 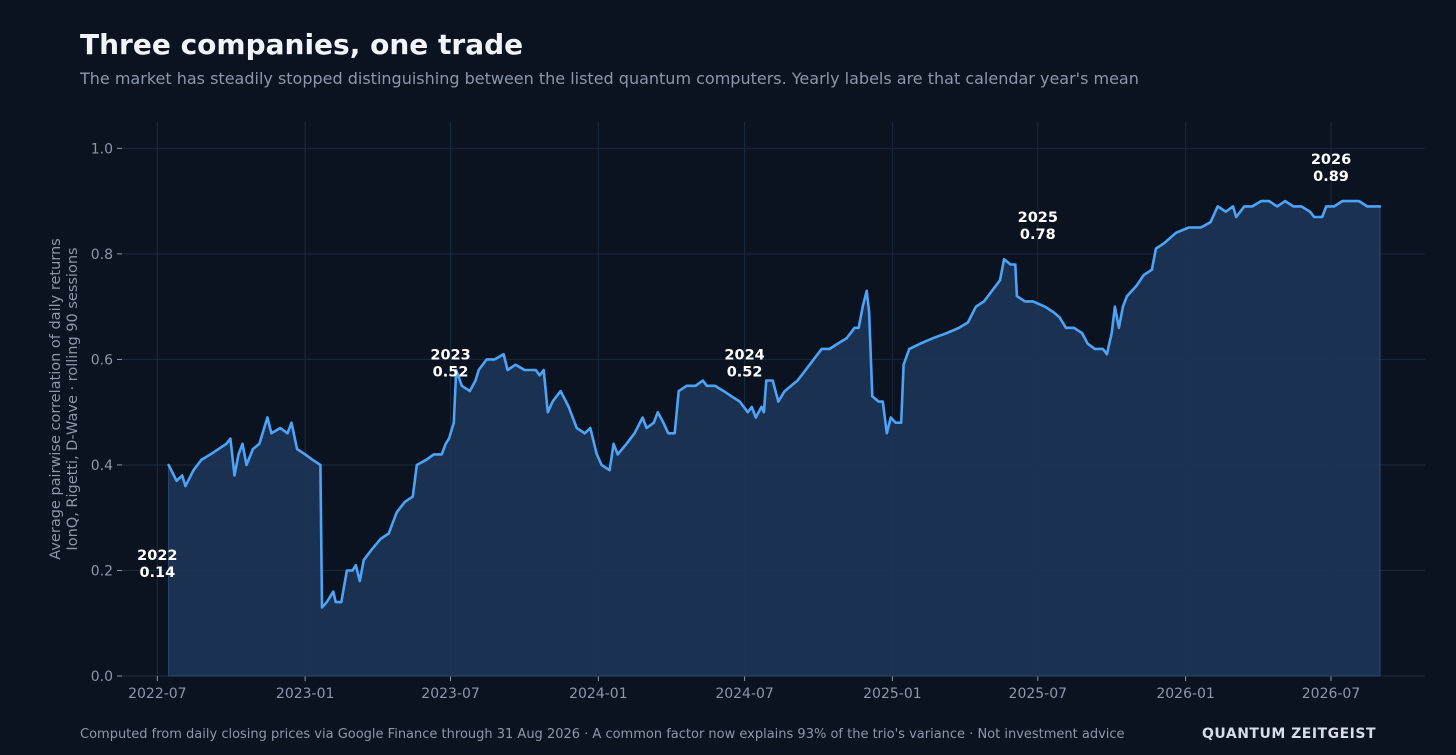 I want to click on chart-title: Three companies, one trade, so click(x=302, y=44).